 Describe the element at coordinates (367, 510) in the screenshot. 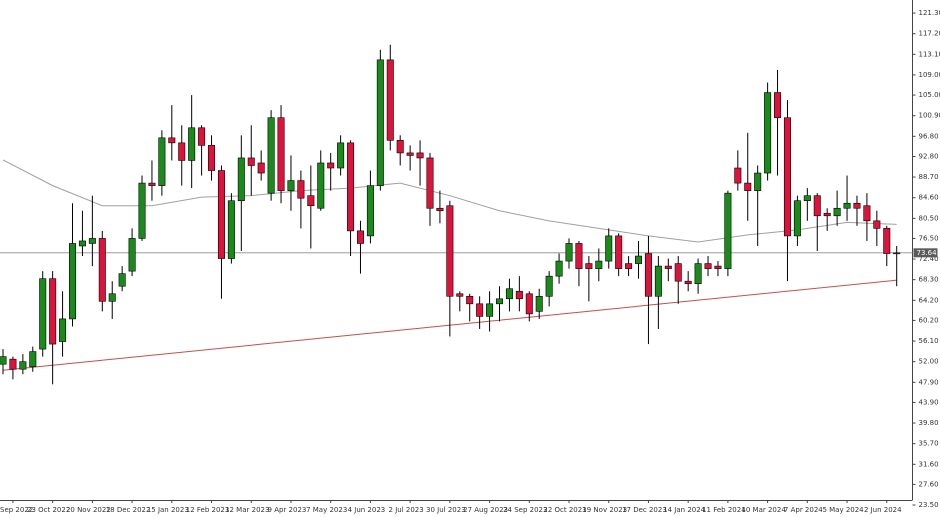

I see `x-tick-label: 4 Jun 2023` at that location.